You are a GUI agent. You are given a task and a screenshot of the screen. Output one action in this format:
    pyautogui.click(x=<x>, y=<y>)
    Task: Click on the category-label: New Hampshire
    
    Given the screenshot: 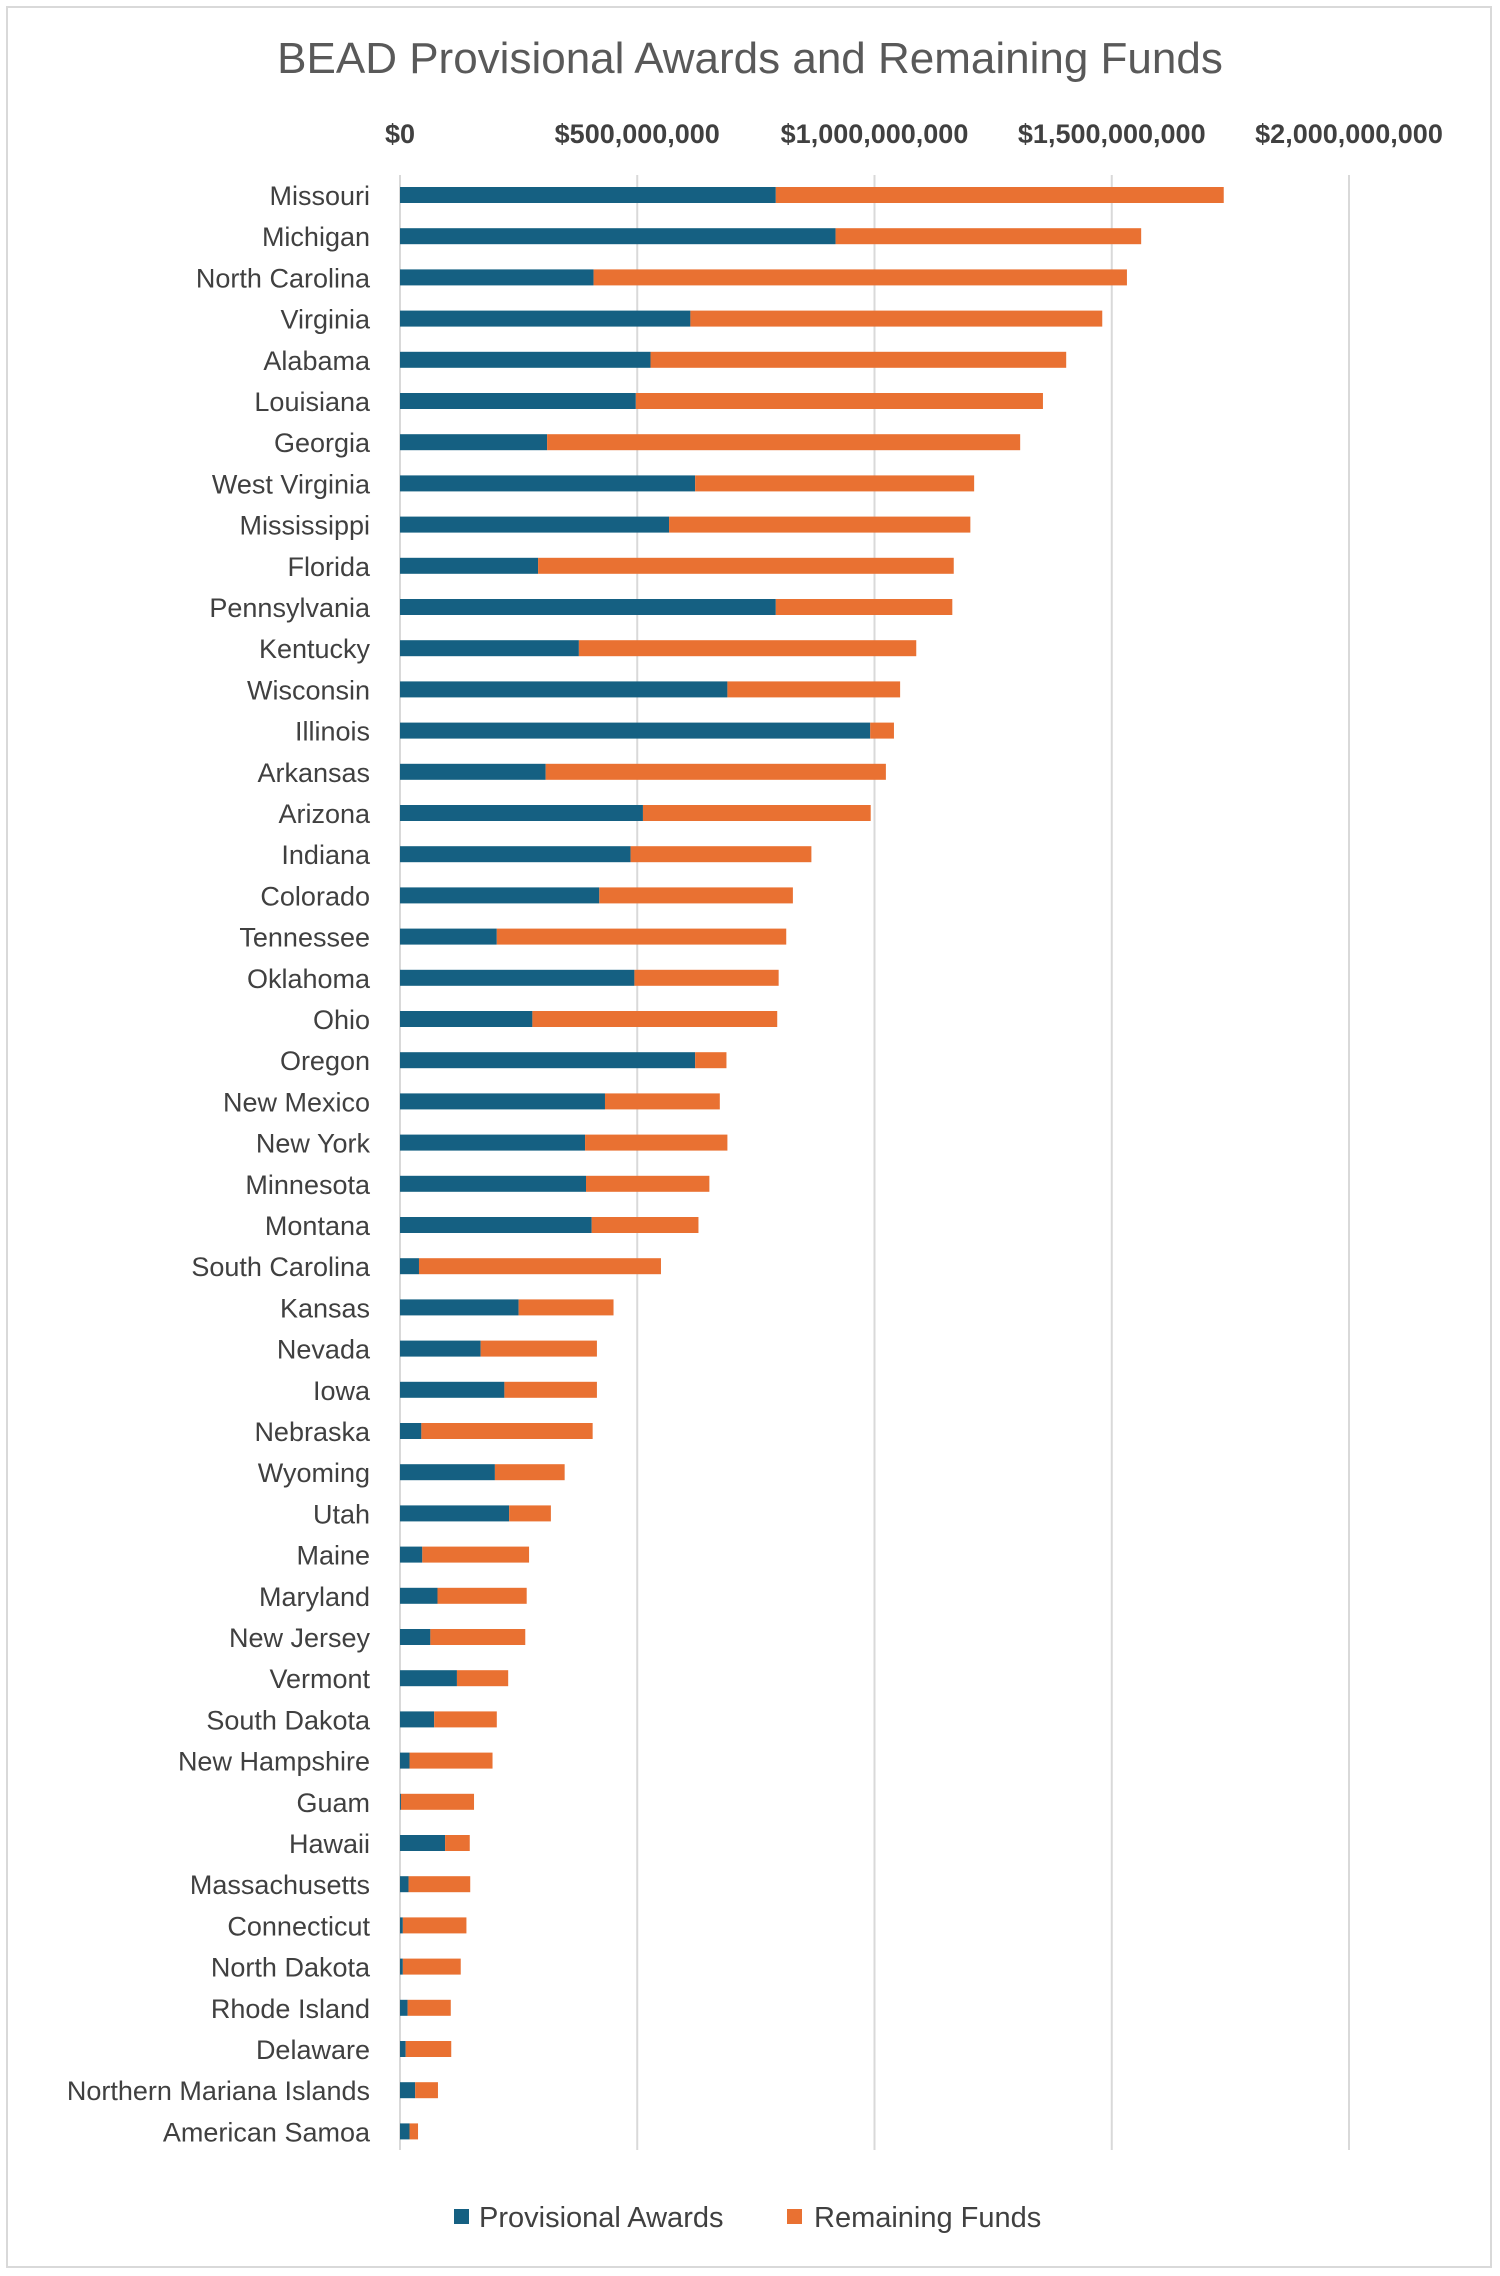 What is the action you would take?
    pyautogui.click(x=274, y=1762)
    